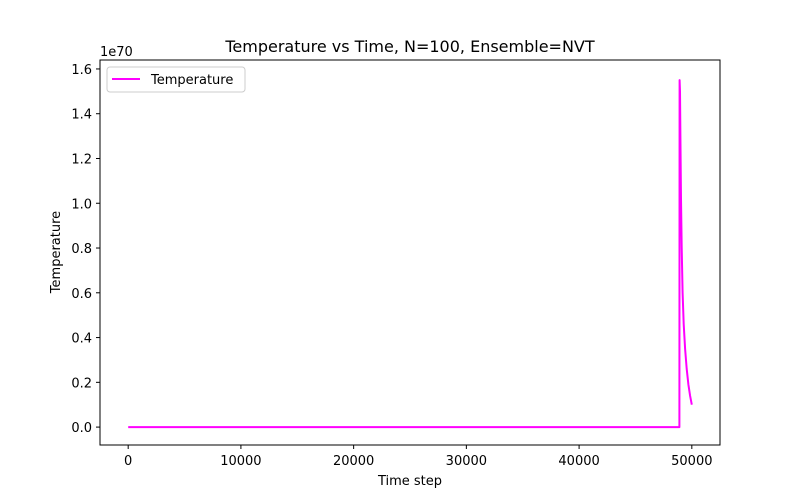 The image size is (800, 500). What do you see at coordinates (418, 457) in the screenshot?
I see `x-axis: 0 10000 20000 30000 40000 50000` at bounding box center [418, 457].